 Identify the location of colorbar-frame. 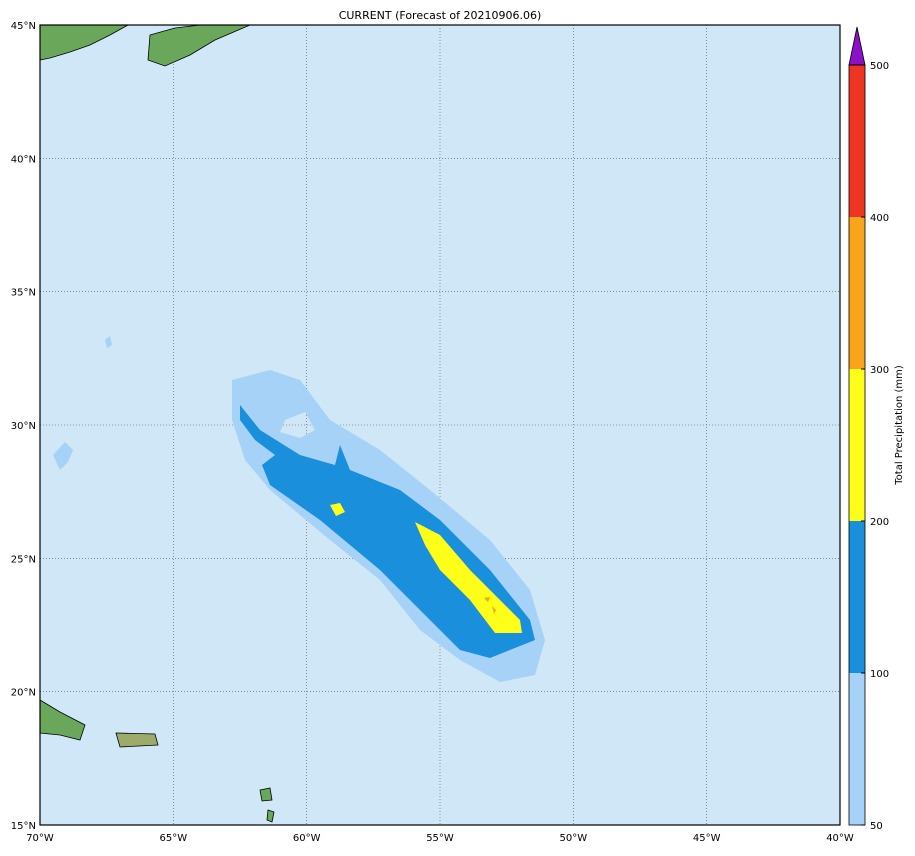
(857, 445).